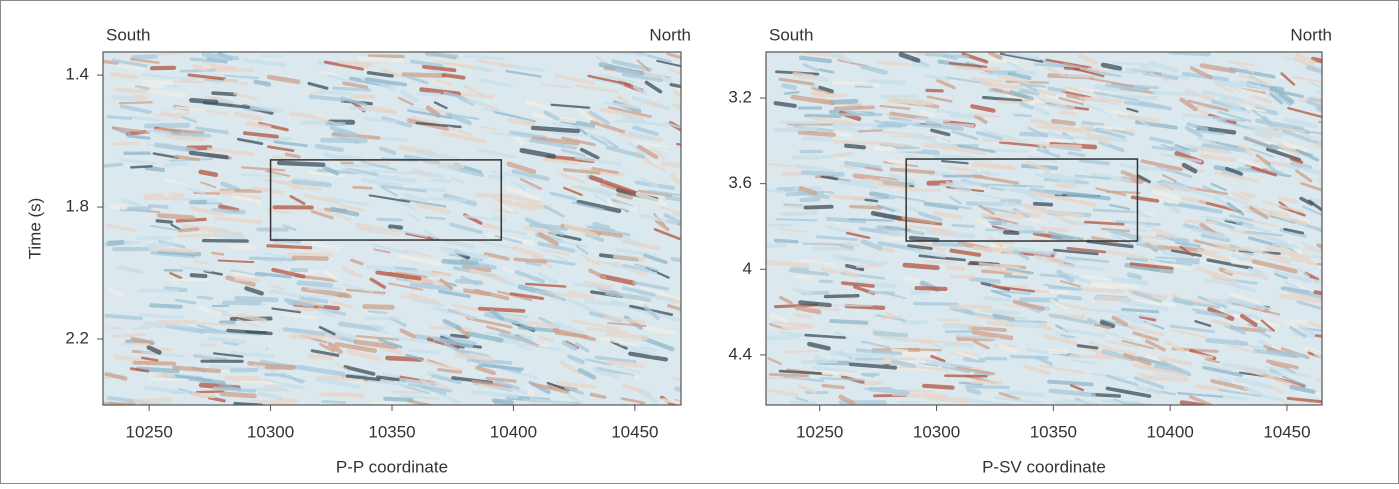 This screenshot has height=489, width=1399. What do you see at coordinates (1170, 431) in the screenshot?
I see `x-tick-label: 10400` at bounding box center [1170, 431].